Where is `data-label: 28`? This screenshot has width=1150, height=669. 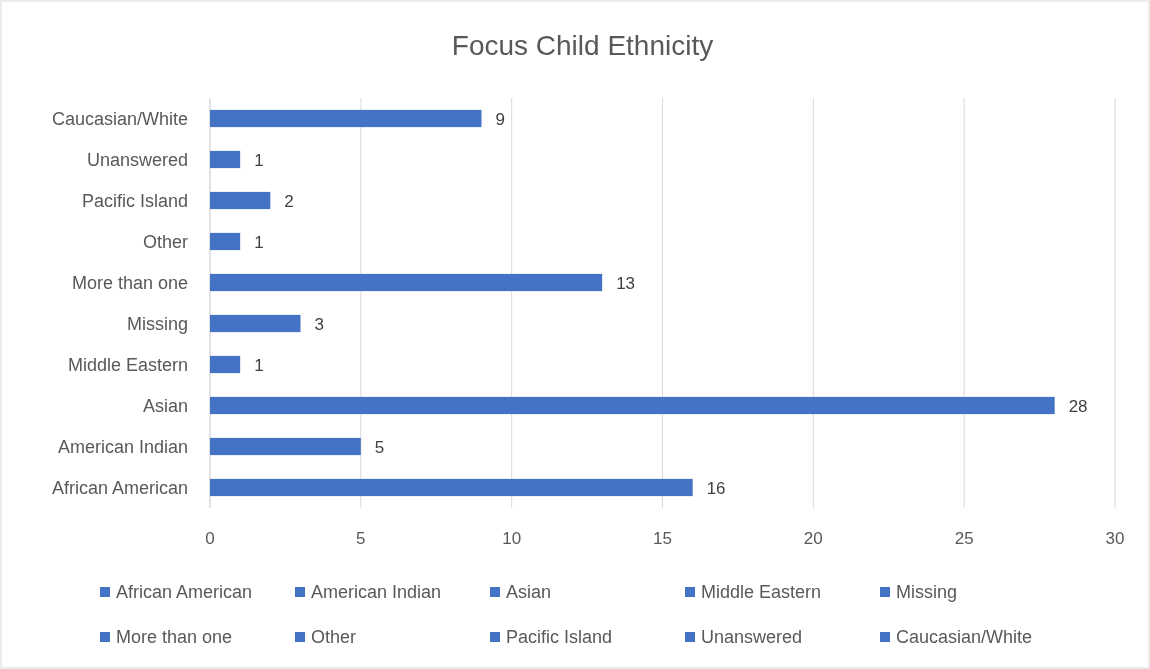 data-label: 28 is located at coordinates (1078, 406).